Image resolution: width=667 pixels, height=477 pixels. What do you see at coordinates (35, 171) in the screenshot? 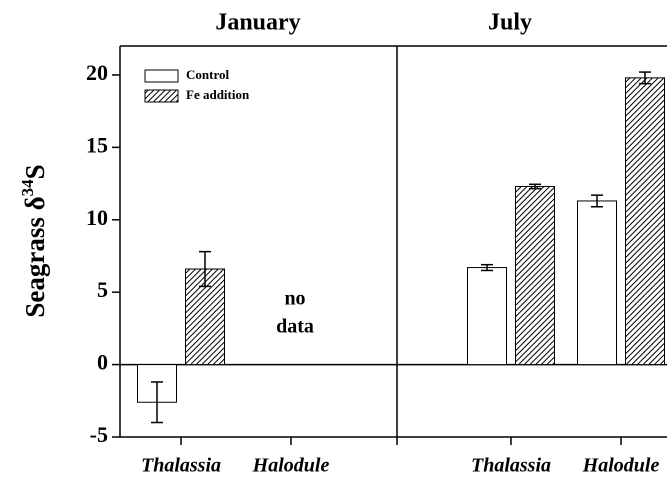
I see `y-axis-label-part: S` at bounding box center [35, 171].